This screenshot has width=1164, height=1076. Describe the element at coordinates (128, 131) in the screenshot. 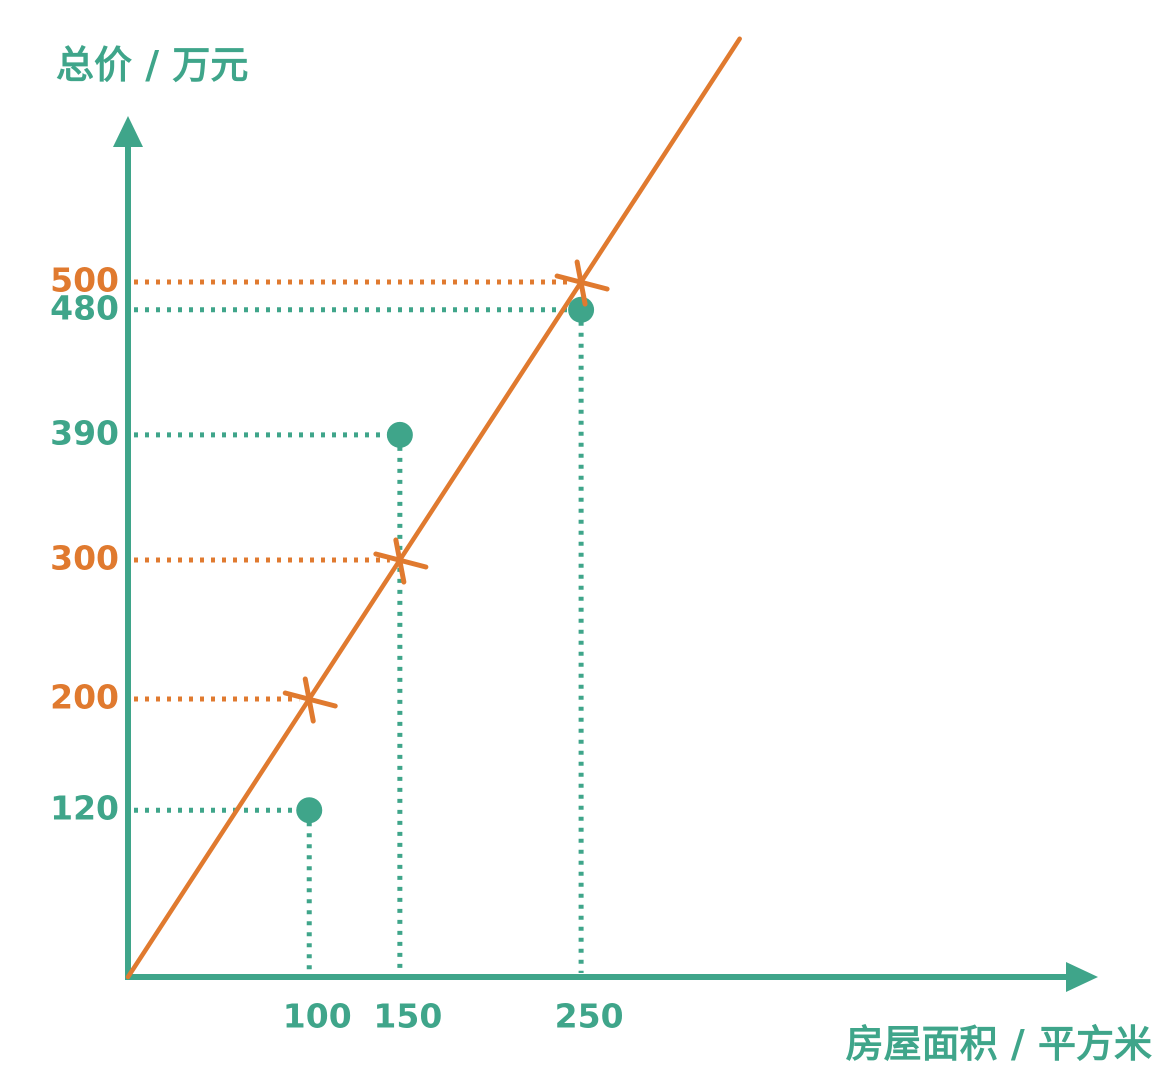

I see `y-axis-arrow` at that location.